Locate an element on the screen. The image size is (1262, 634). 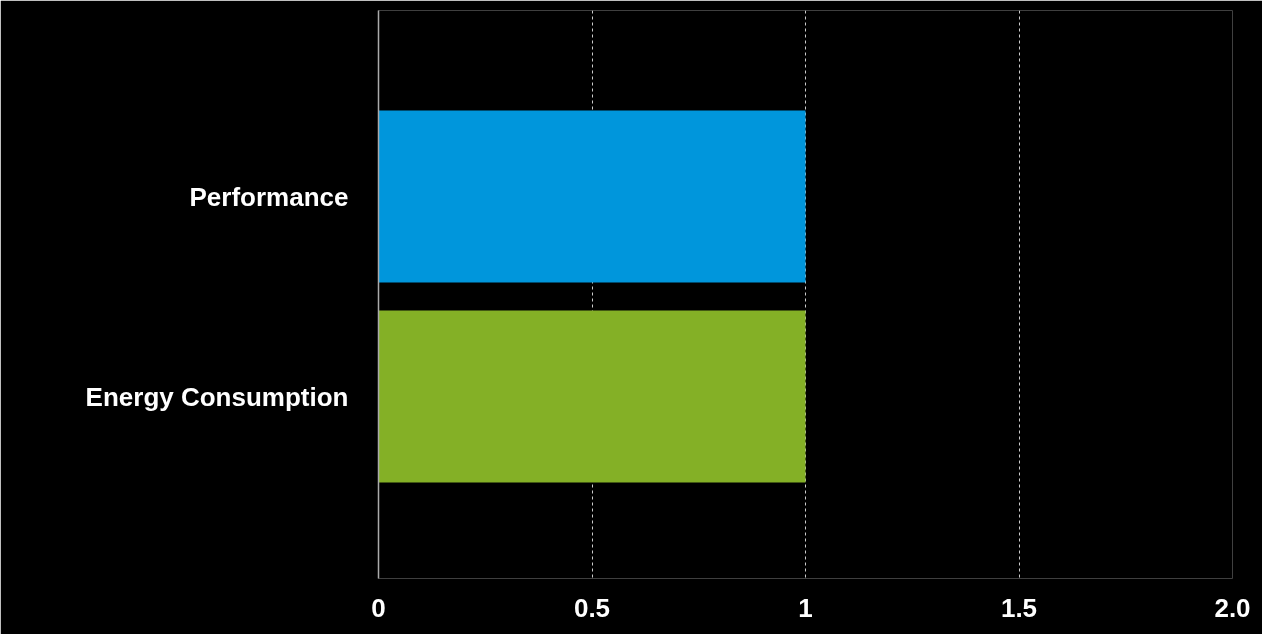
x-tick-label: 2.0 is located at coordinates (1232, 607).